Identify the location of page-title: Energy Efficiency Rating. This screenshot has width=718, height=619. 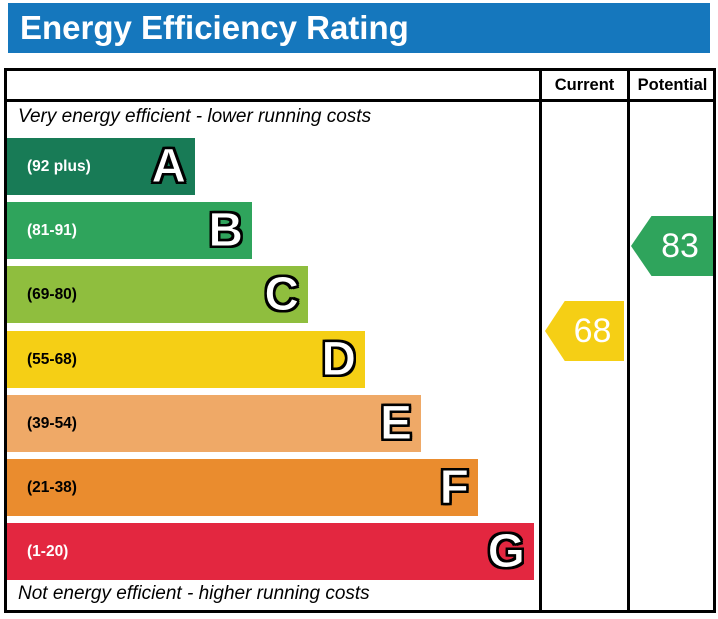
(214, 27).